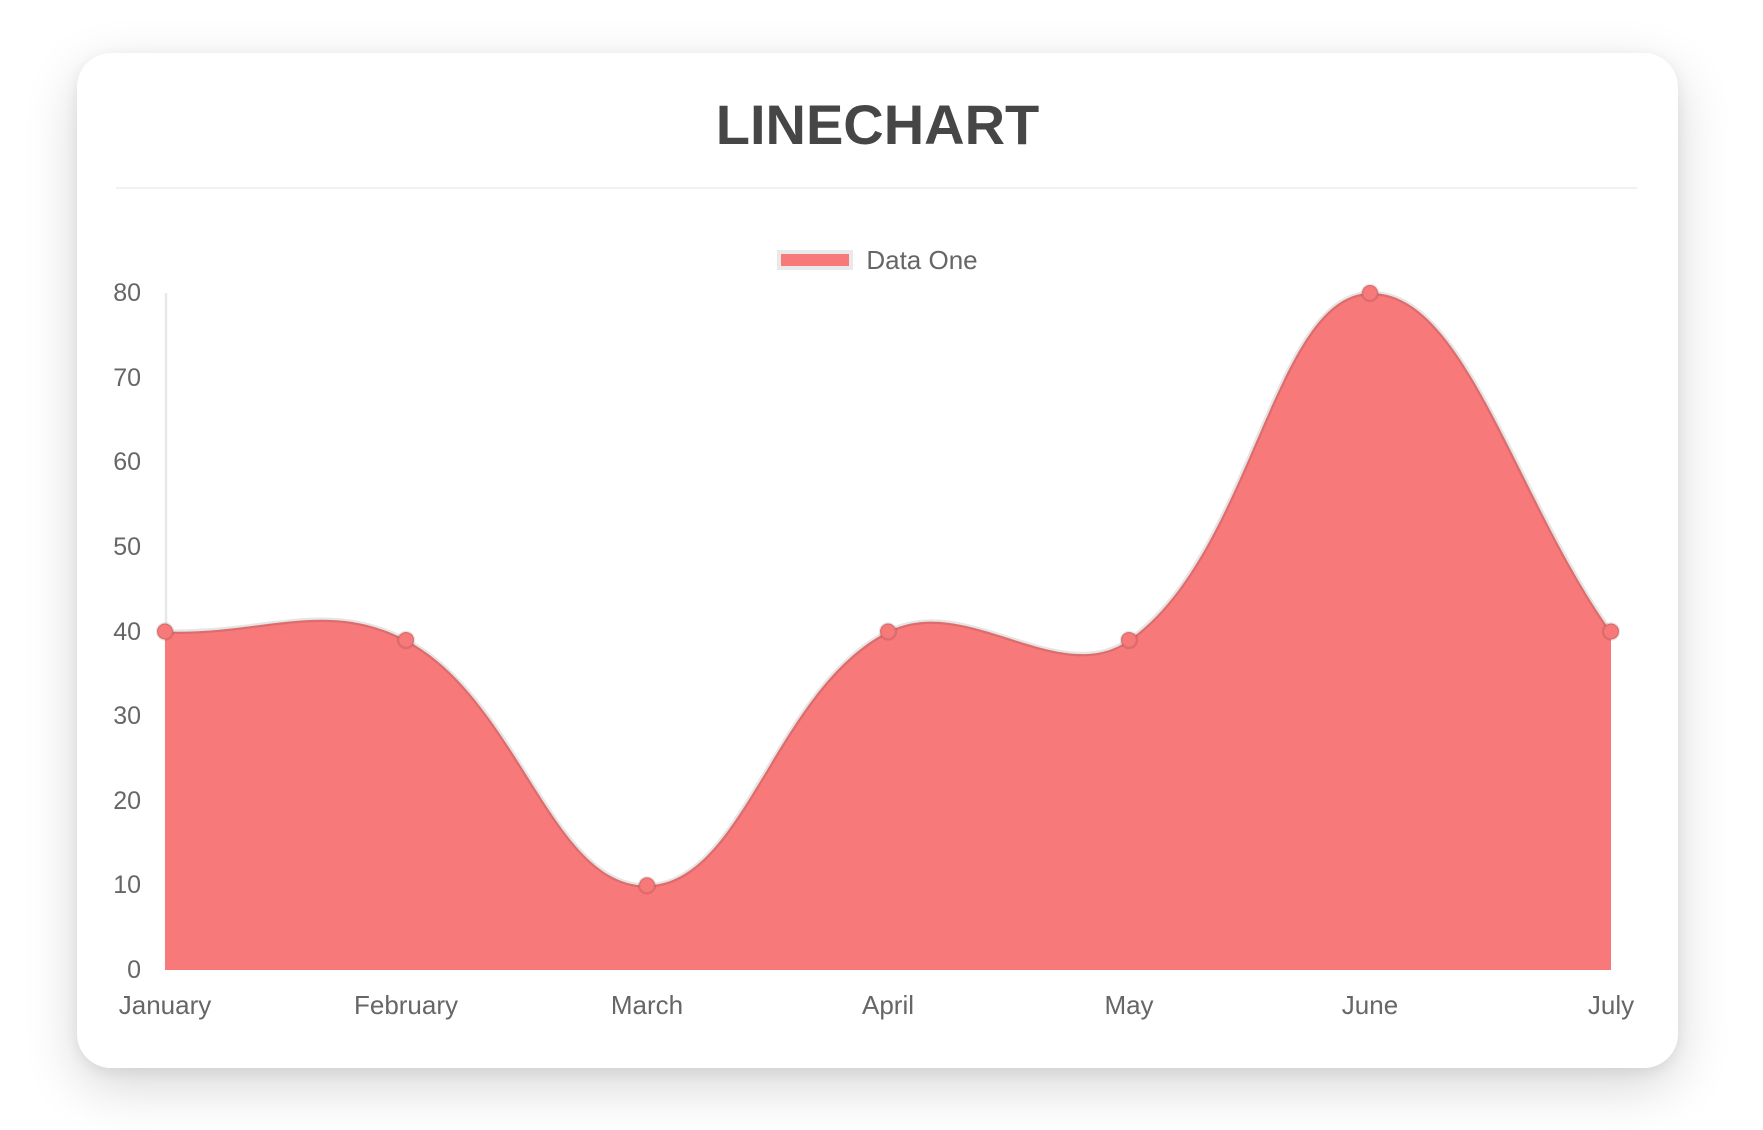 This screenshot has height=1130, width=1763. What do you see at coordinates (165, 1005) in the screenshot?
I see `x-axis-label-january: January` at bounding box center [165, 1005].